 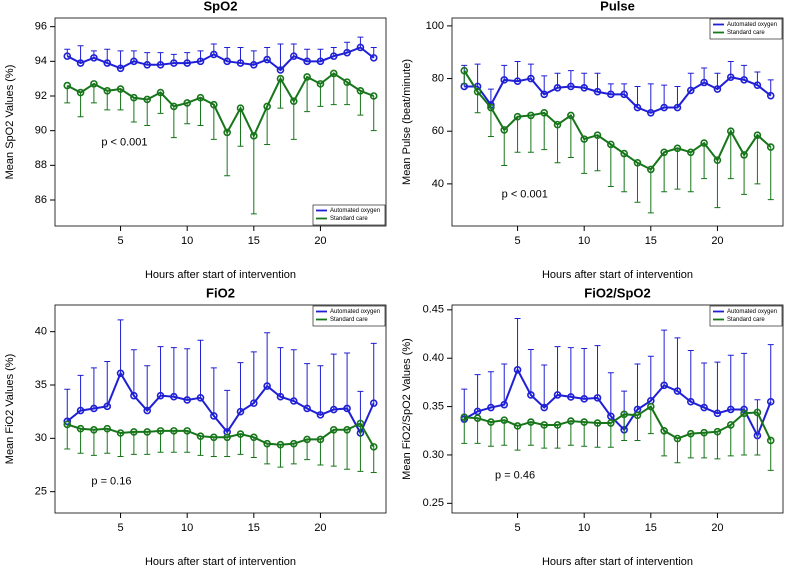 I want to click on chart-title: SpO2, so click(x=221, y=6).